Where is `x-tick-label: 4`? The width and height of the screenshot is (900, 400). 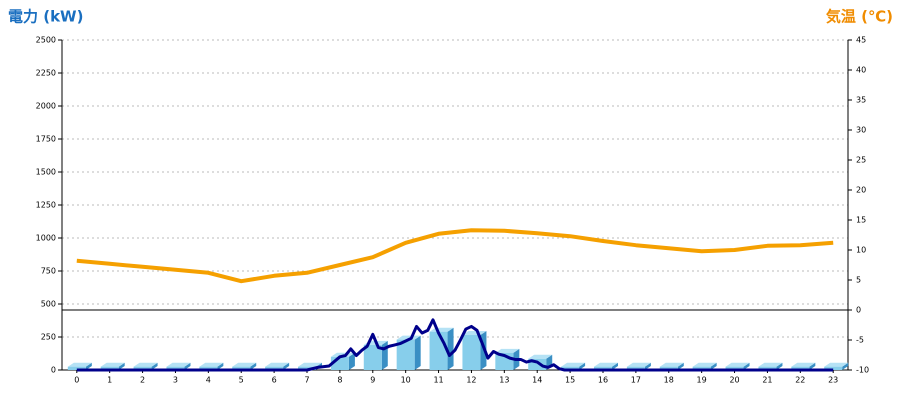
x-tick-label: 4 is located at coordinates (208, 380).